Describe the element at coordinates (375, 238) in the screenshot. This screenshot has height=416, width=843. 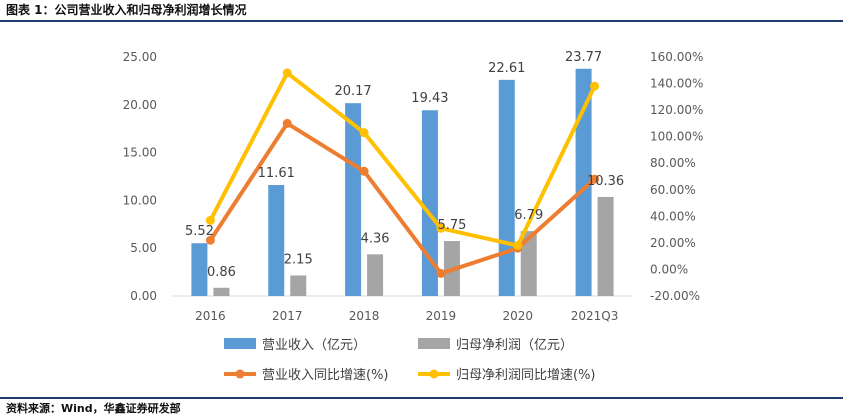
I see `net-profit-data-label: 4.36` at that location.